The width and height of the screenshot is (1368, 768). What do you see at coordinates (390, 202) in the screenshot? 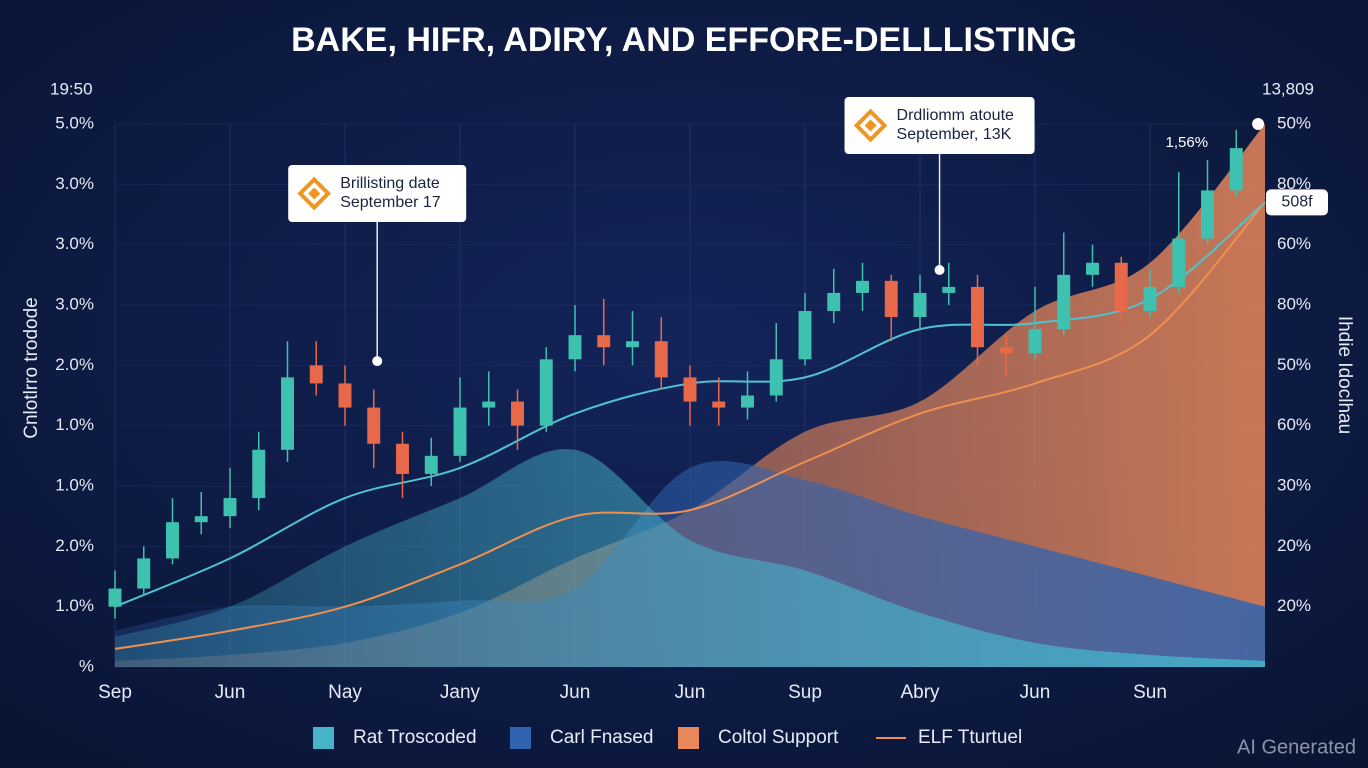
I see `callout-text: September 17` at bounding box center [390, 202].